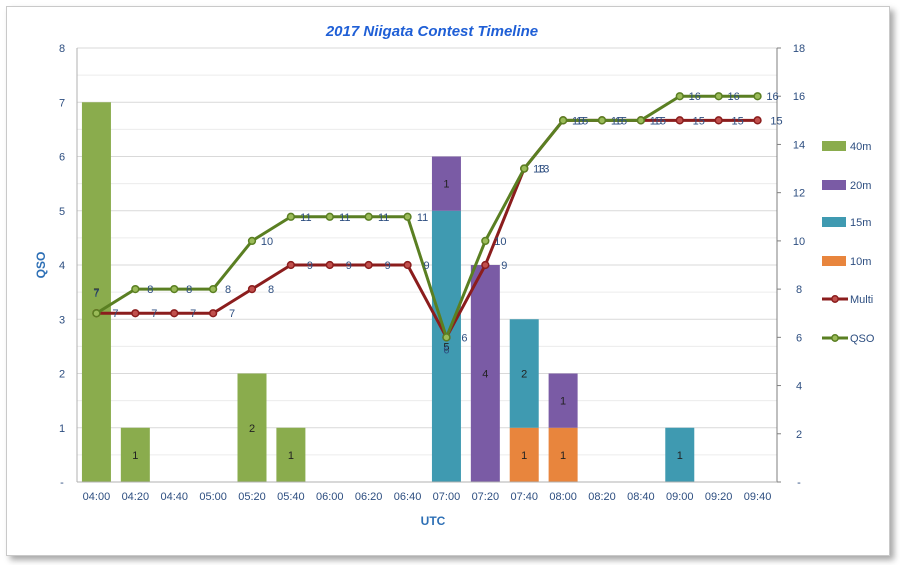  What do you see at coordinates (96, 313) in the screenshot?
I see `point-QSO-04:00` at bounding box center [96, 313].